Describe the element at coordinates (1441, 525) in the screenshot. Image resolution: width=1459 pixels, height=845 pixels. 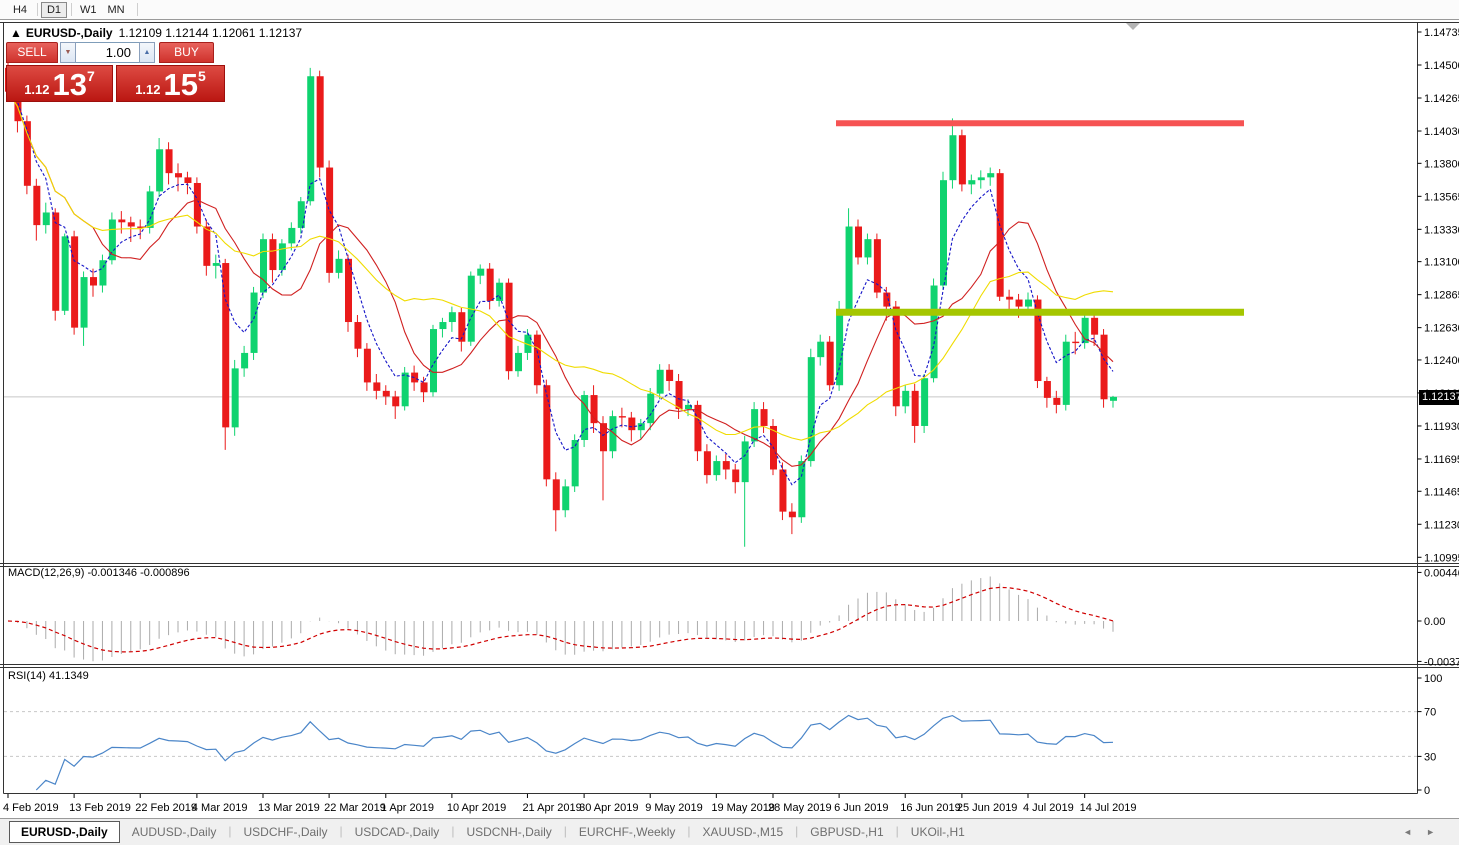
I see `svg-text: 1.11230` at that location.